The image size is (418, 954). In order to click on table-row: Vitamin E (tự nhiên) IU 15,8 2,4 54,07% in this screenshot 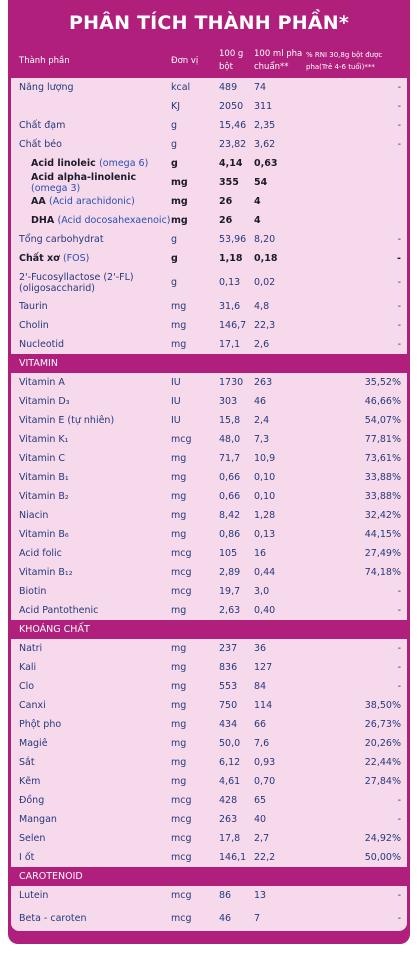, I will do `click(209, 420)`.